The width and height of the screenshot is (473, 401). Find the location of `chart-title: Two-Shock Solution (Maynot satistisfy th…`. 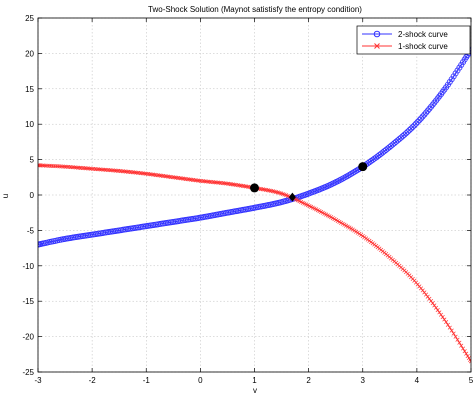

chart-title: Two-Shock Solution (Maynot satistisfy th… is located at coordinates (255, 9).